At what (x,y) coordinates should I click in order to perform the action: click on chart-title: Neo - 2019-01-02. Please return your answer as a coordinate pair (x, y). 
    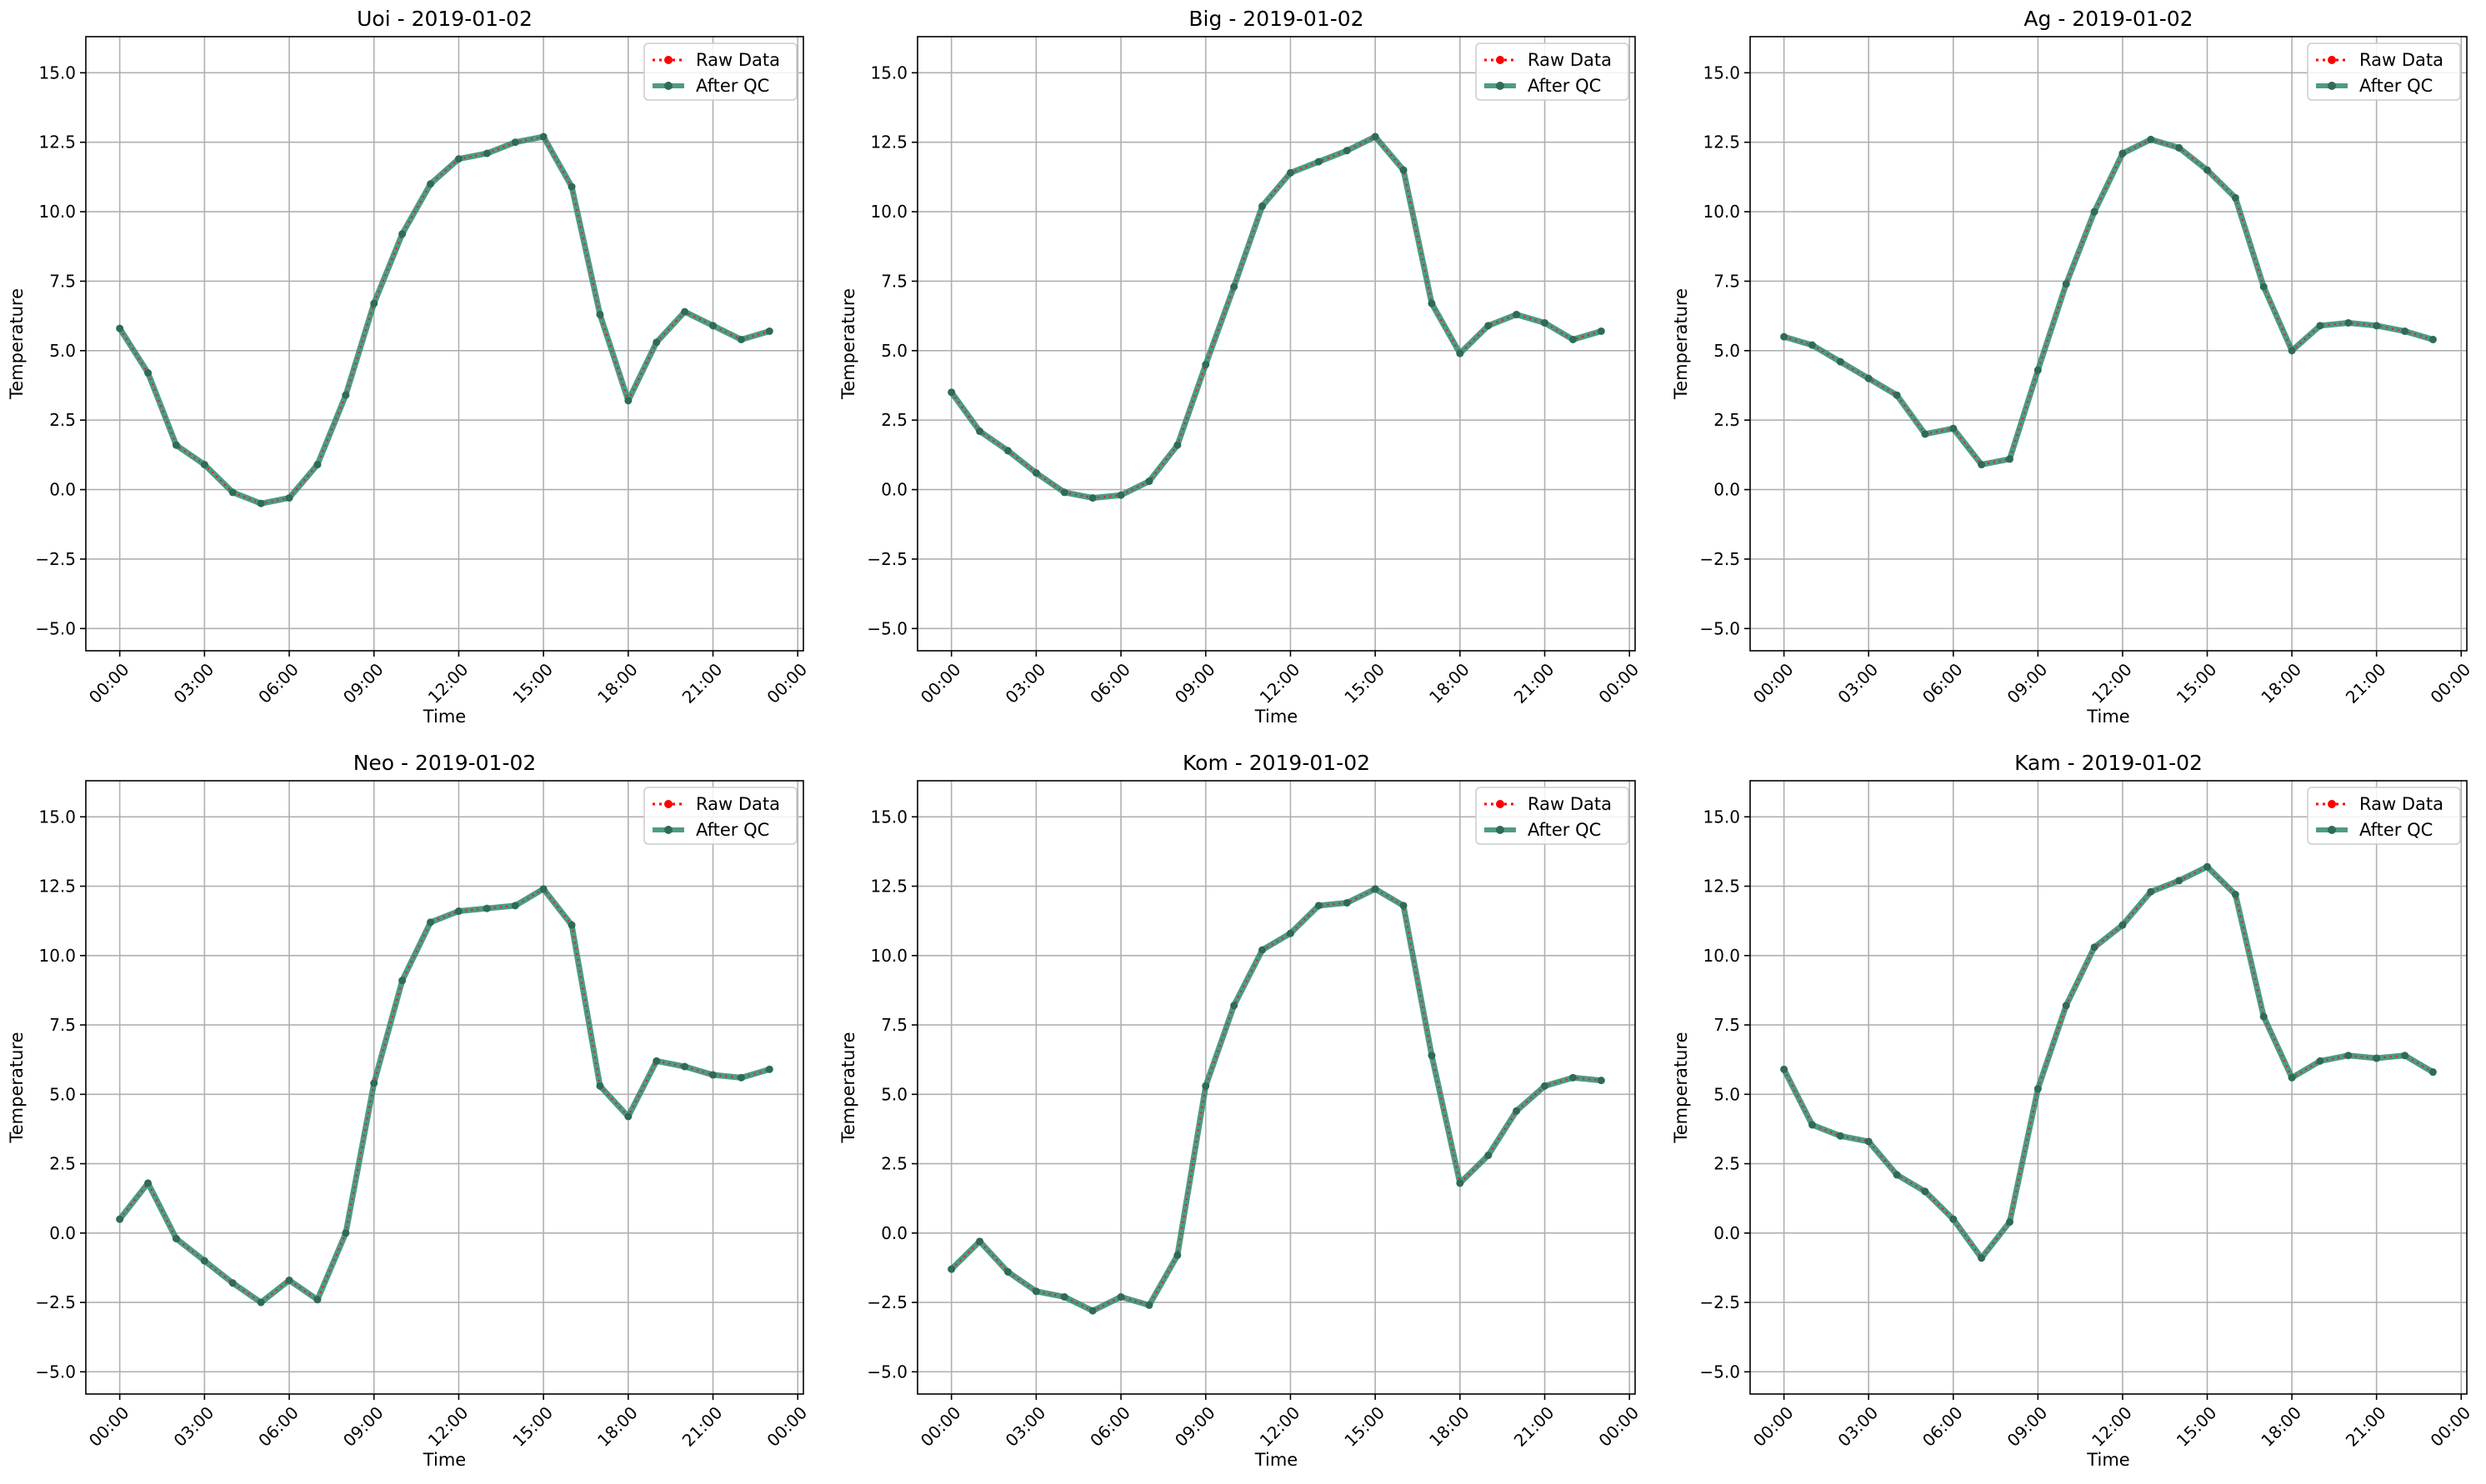
    Looking at the image, I should click on (445, 763).